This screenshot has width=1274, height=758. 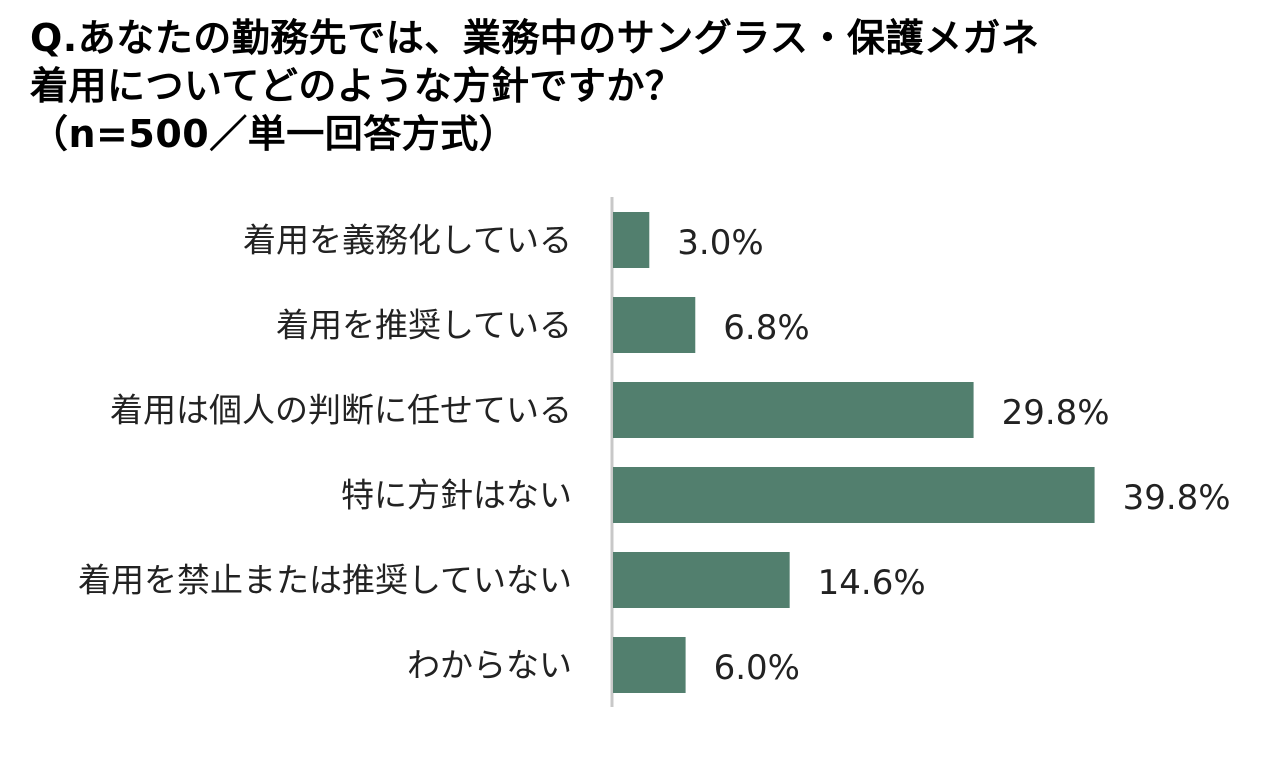 What do you see at coordinates (489, 665) in the screenshot?
I see `category-label-5: わからない` at bounding box center [489, 665].